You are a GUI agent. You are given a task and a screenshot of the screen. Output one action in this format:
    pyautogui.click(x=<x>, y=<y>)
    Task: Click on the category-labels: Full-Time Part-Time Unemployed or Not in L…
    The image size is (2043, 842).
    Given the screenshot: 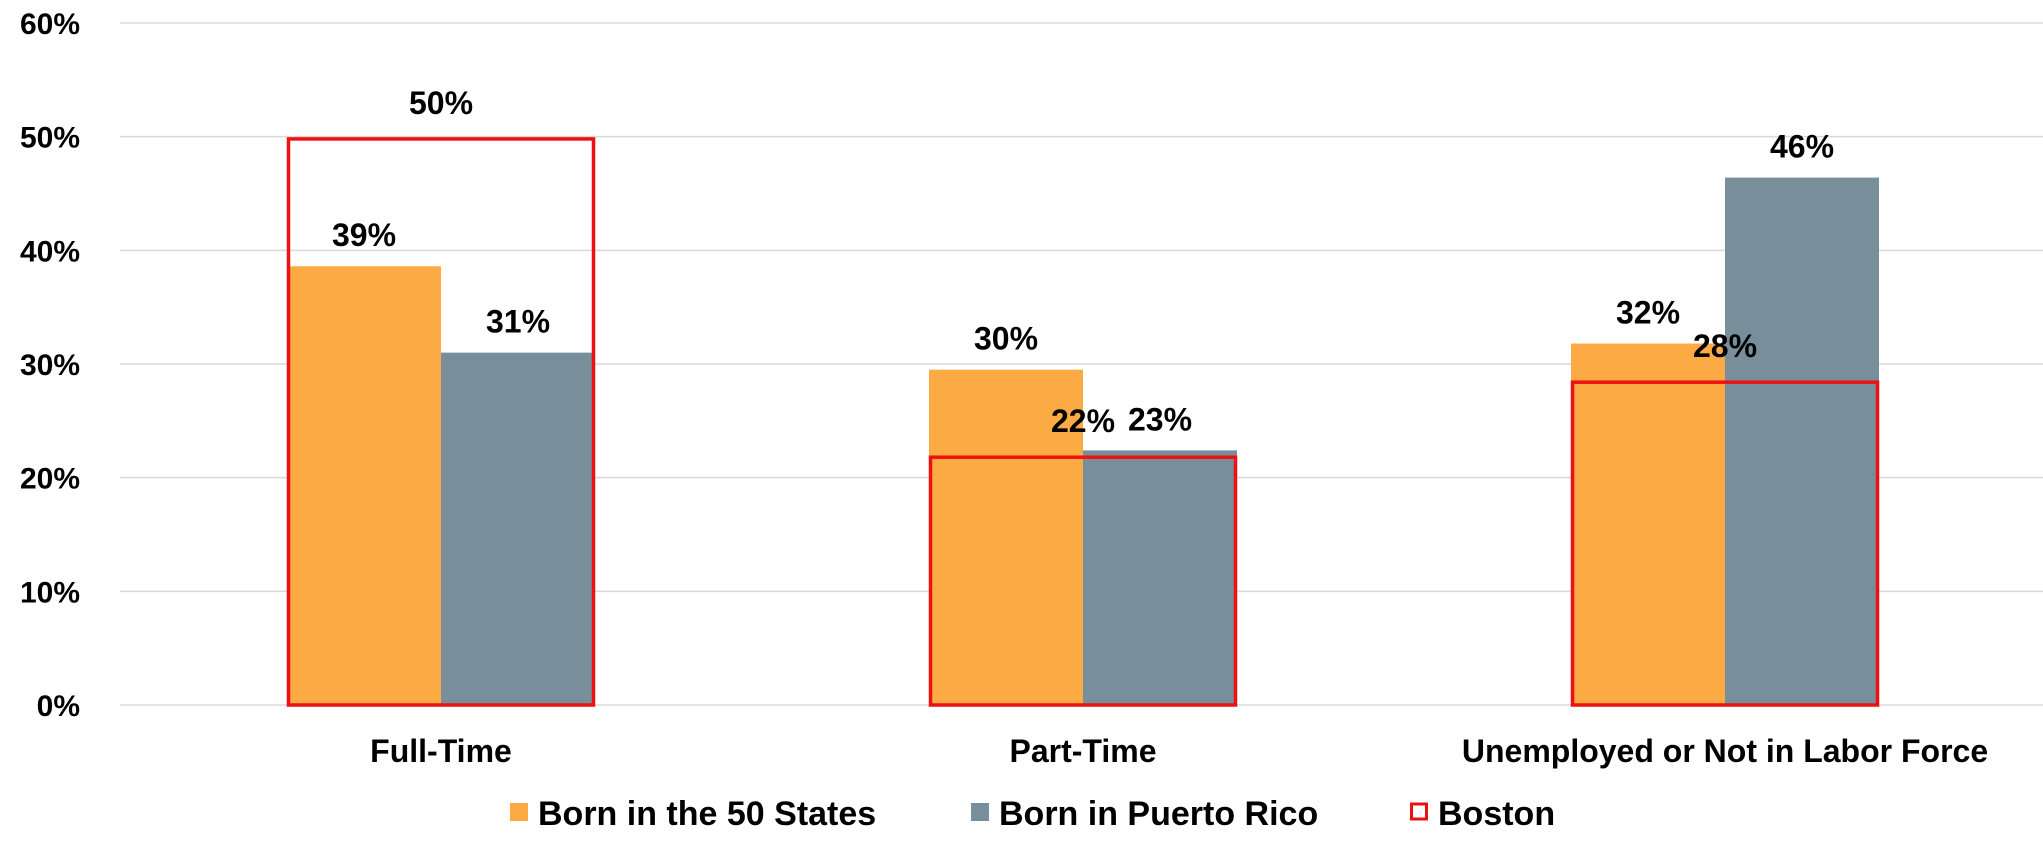 What is the action you would take?
    pyautogui.click(x=1179, y=751)
    